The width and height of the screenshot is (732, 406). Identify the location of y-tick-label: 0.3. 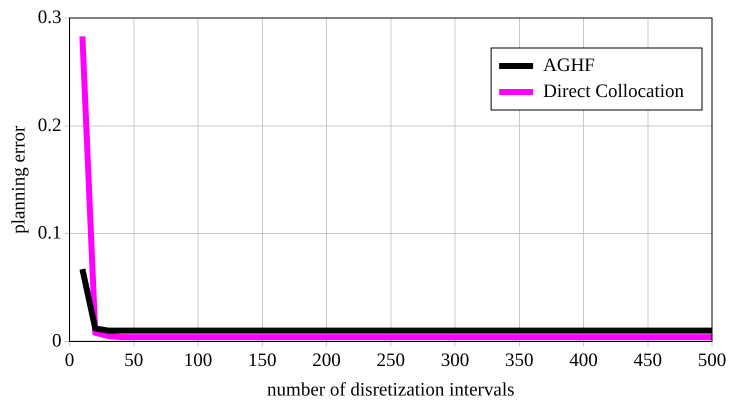
(50, 17).